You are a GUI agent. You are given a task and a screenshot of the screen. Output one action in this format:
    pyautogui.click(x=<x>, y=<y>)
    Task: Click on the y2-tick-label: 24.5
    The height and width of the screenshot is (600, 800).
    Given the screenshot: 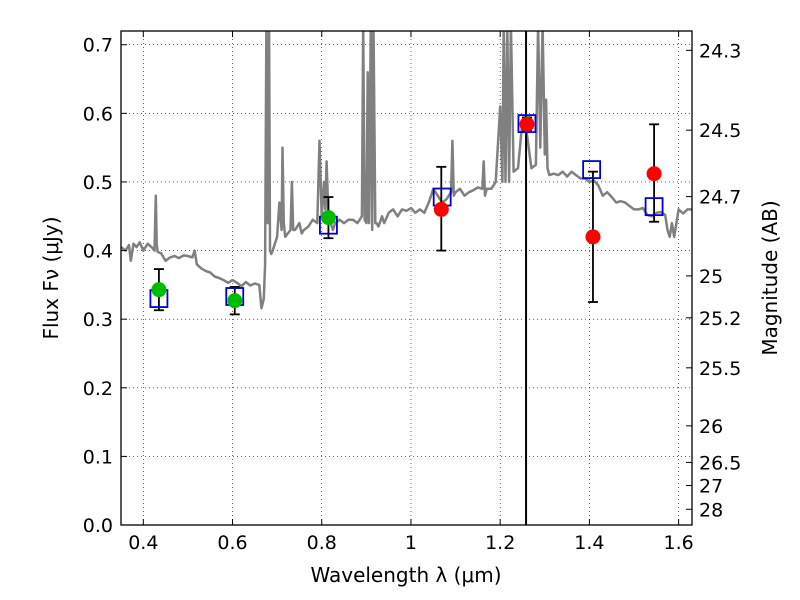 What is the action you would take?
    pyautogui.click(x=720, y=131)
    